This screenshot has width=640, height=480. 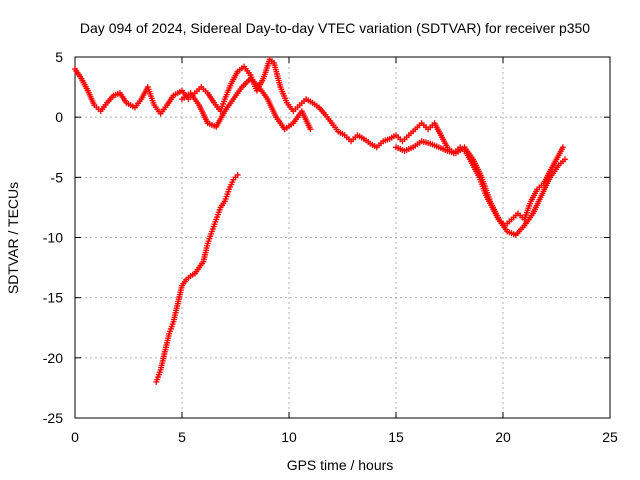 I want to click on x-tick-label: 25, so click(x=610, y=437).